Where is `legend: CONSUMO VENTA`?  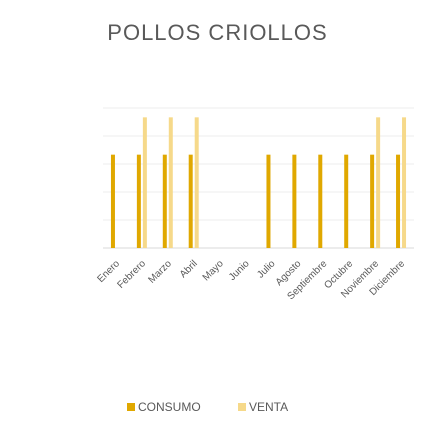
legend: CONSUMO VENTA is located at coordinates (207, 407).